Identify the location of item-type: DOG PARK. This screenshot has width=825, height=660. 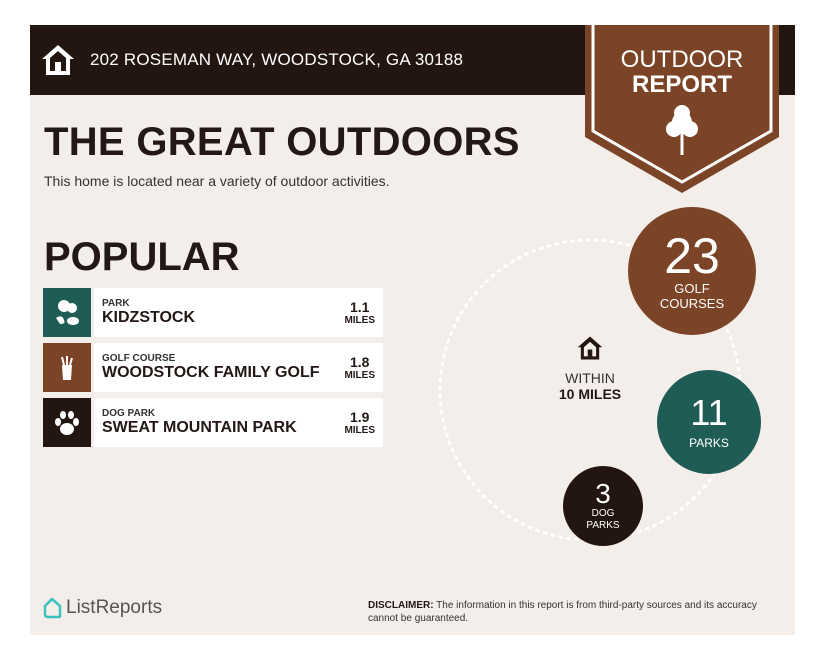
(129, 413).